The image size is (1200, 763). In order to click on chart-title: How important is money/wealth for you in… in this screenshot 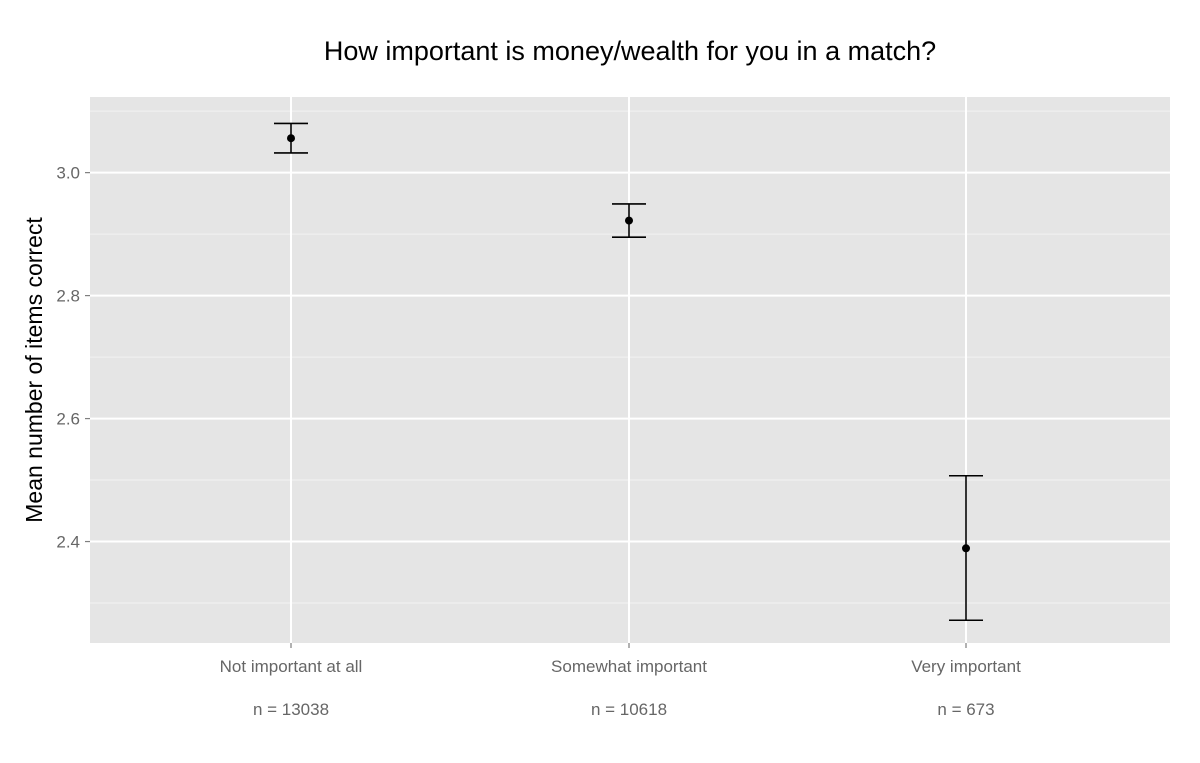, I will do `click(630, 51)`.